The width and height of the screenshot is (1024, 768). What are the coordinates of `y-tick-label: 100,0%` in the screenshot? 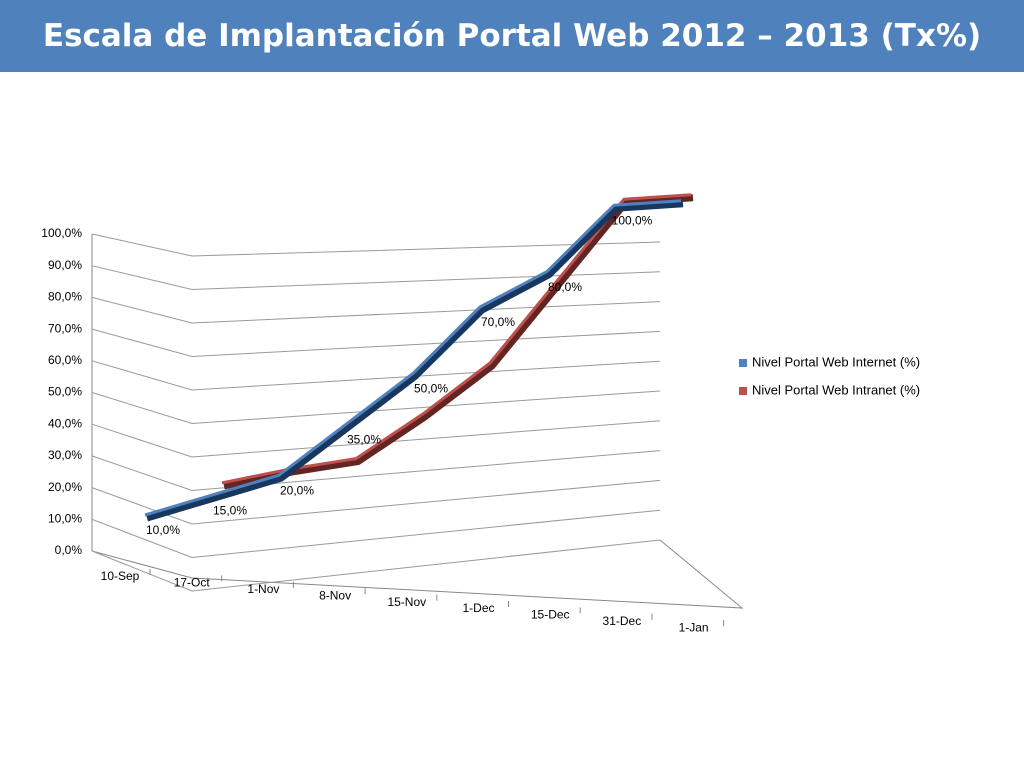 It's located at (61, 233).